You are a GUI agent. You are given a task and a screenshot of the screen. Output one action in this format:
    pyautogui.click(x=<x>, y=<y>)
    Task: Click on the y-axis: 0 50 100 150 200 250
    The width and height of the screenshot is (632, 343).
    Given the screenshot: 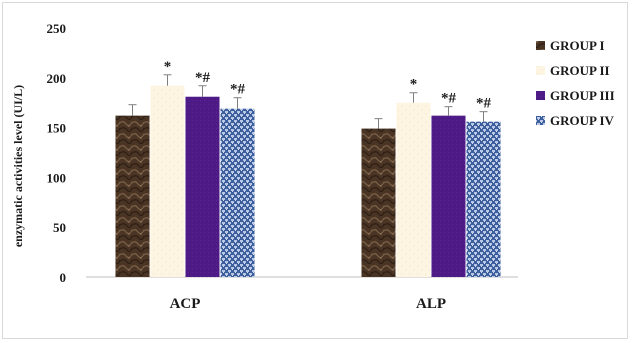 What is the action you would take?
    pyautogui.click(x=57, y=153)
    